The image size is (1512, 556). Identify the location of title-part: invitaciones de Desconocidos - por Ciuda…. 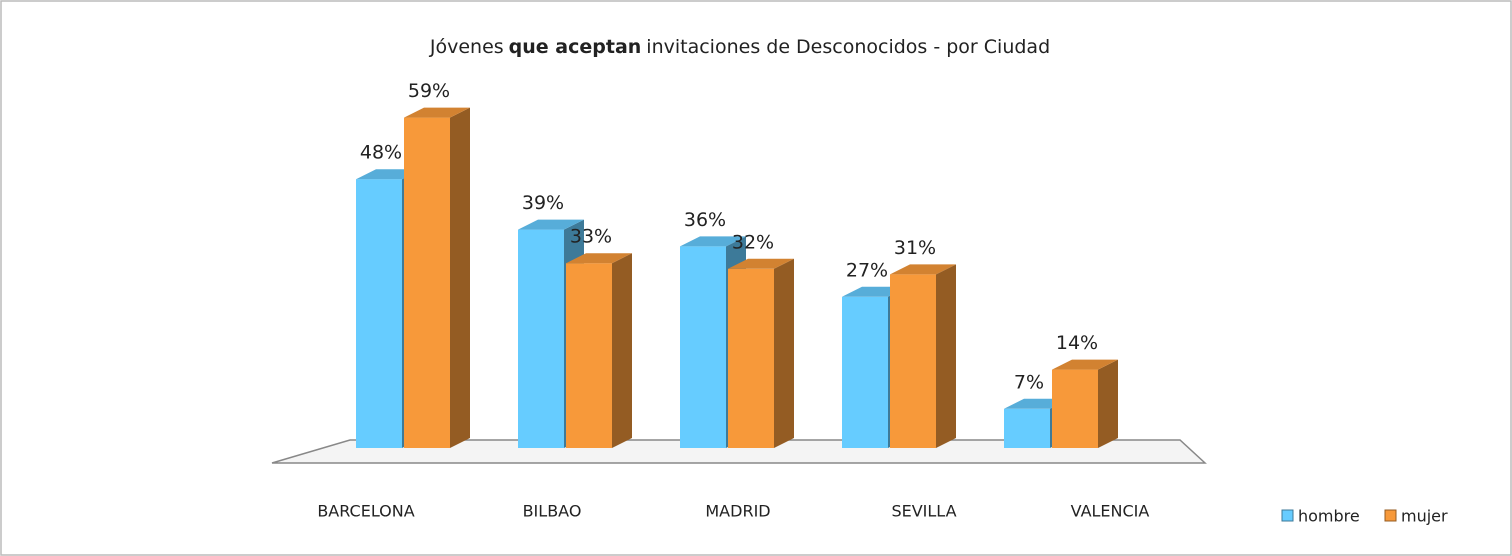
(848, 47).